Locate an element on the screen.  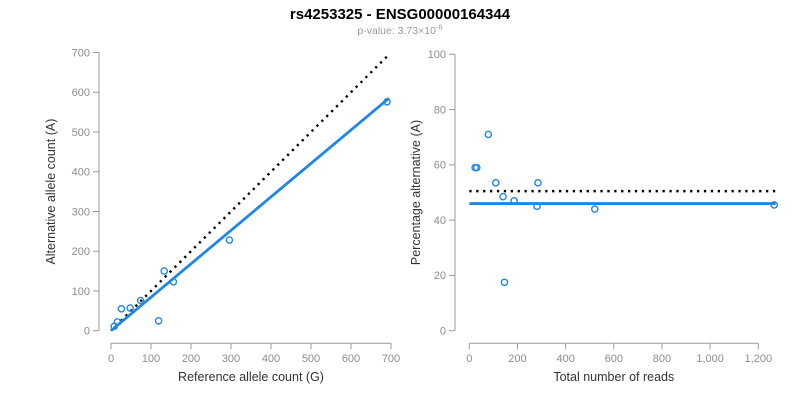
x-tick-label: 500 is located at coordinates (311, 359).